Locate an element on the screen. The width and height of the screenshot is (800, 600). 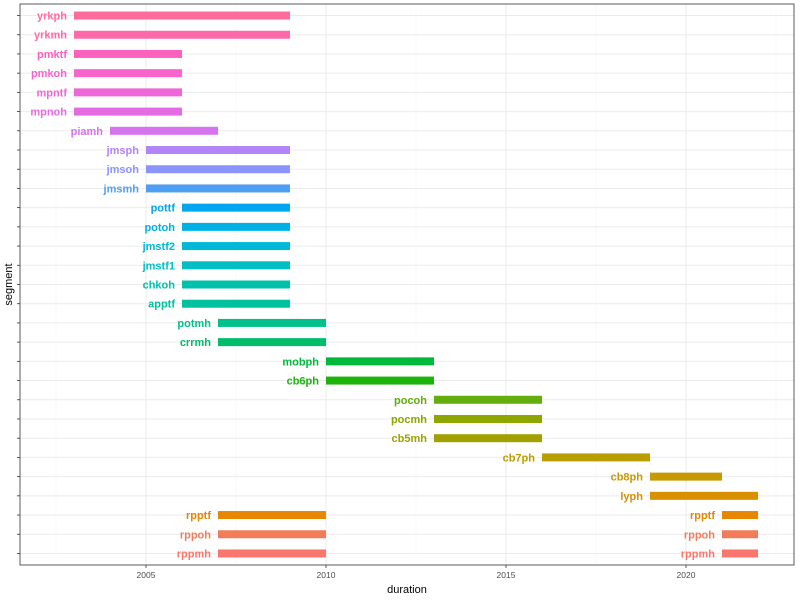
segment-bar-apptf is located at coordinates (236, 303).